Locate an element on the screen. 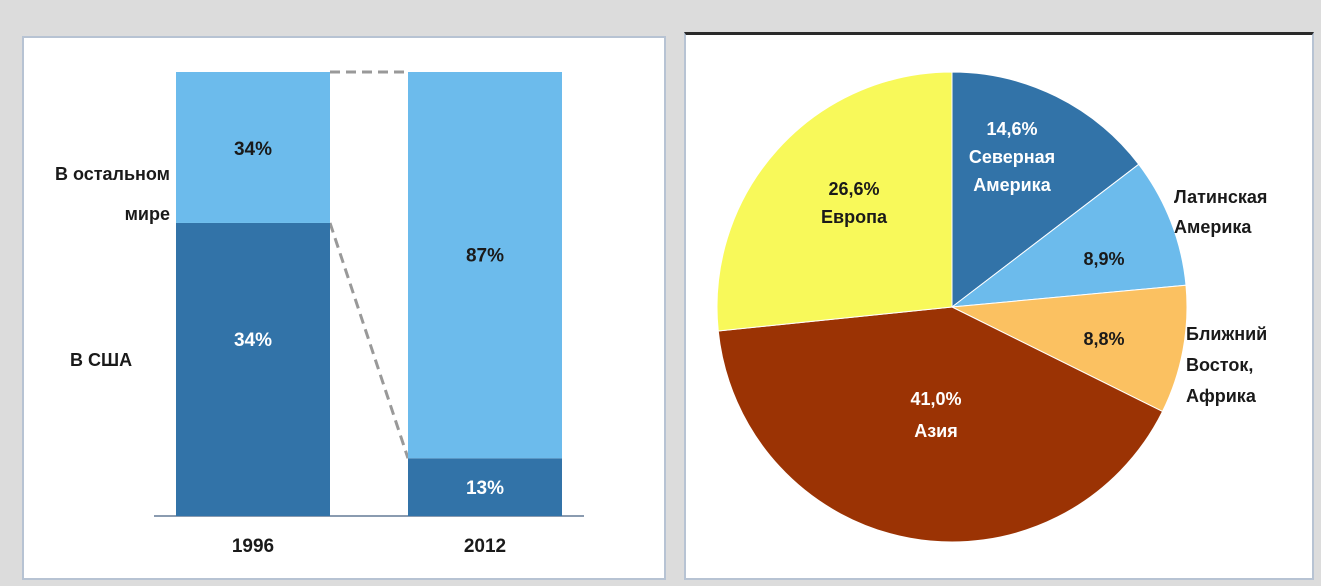 This screenshot has width=1321, height=586. data-label-1996-usa: 34% is located at coordinates (253, 340).